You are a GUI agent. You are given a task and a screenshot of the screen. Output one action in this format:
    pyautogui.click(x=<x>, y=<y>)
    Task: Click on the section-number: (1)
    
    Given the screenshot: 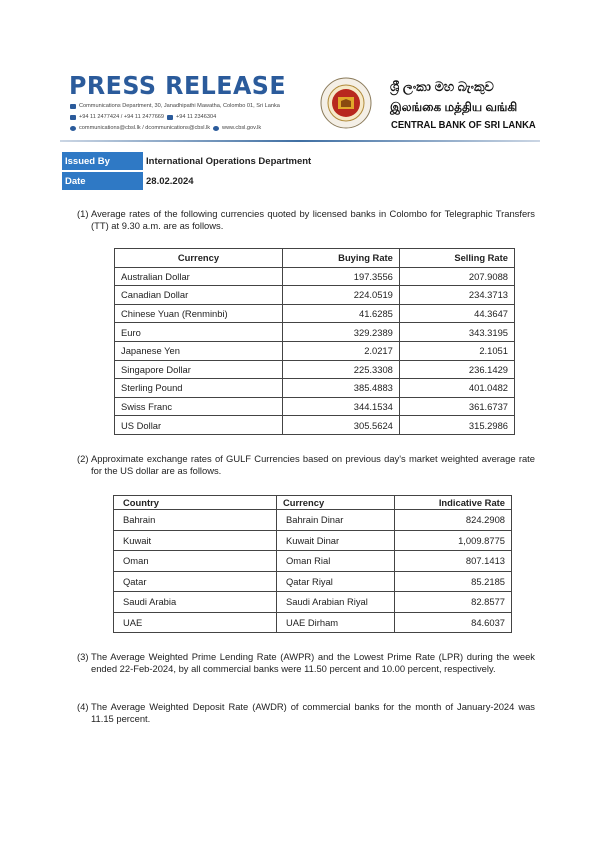 What is the action you would take?
    pyautogui.click(x=83, y=213)
    